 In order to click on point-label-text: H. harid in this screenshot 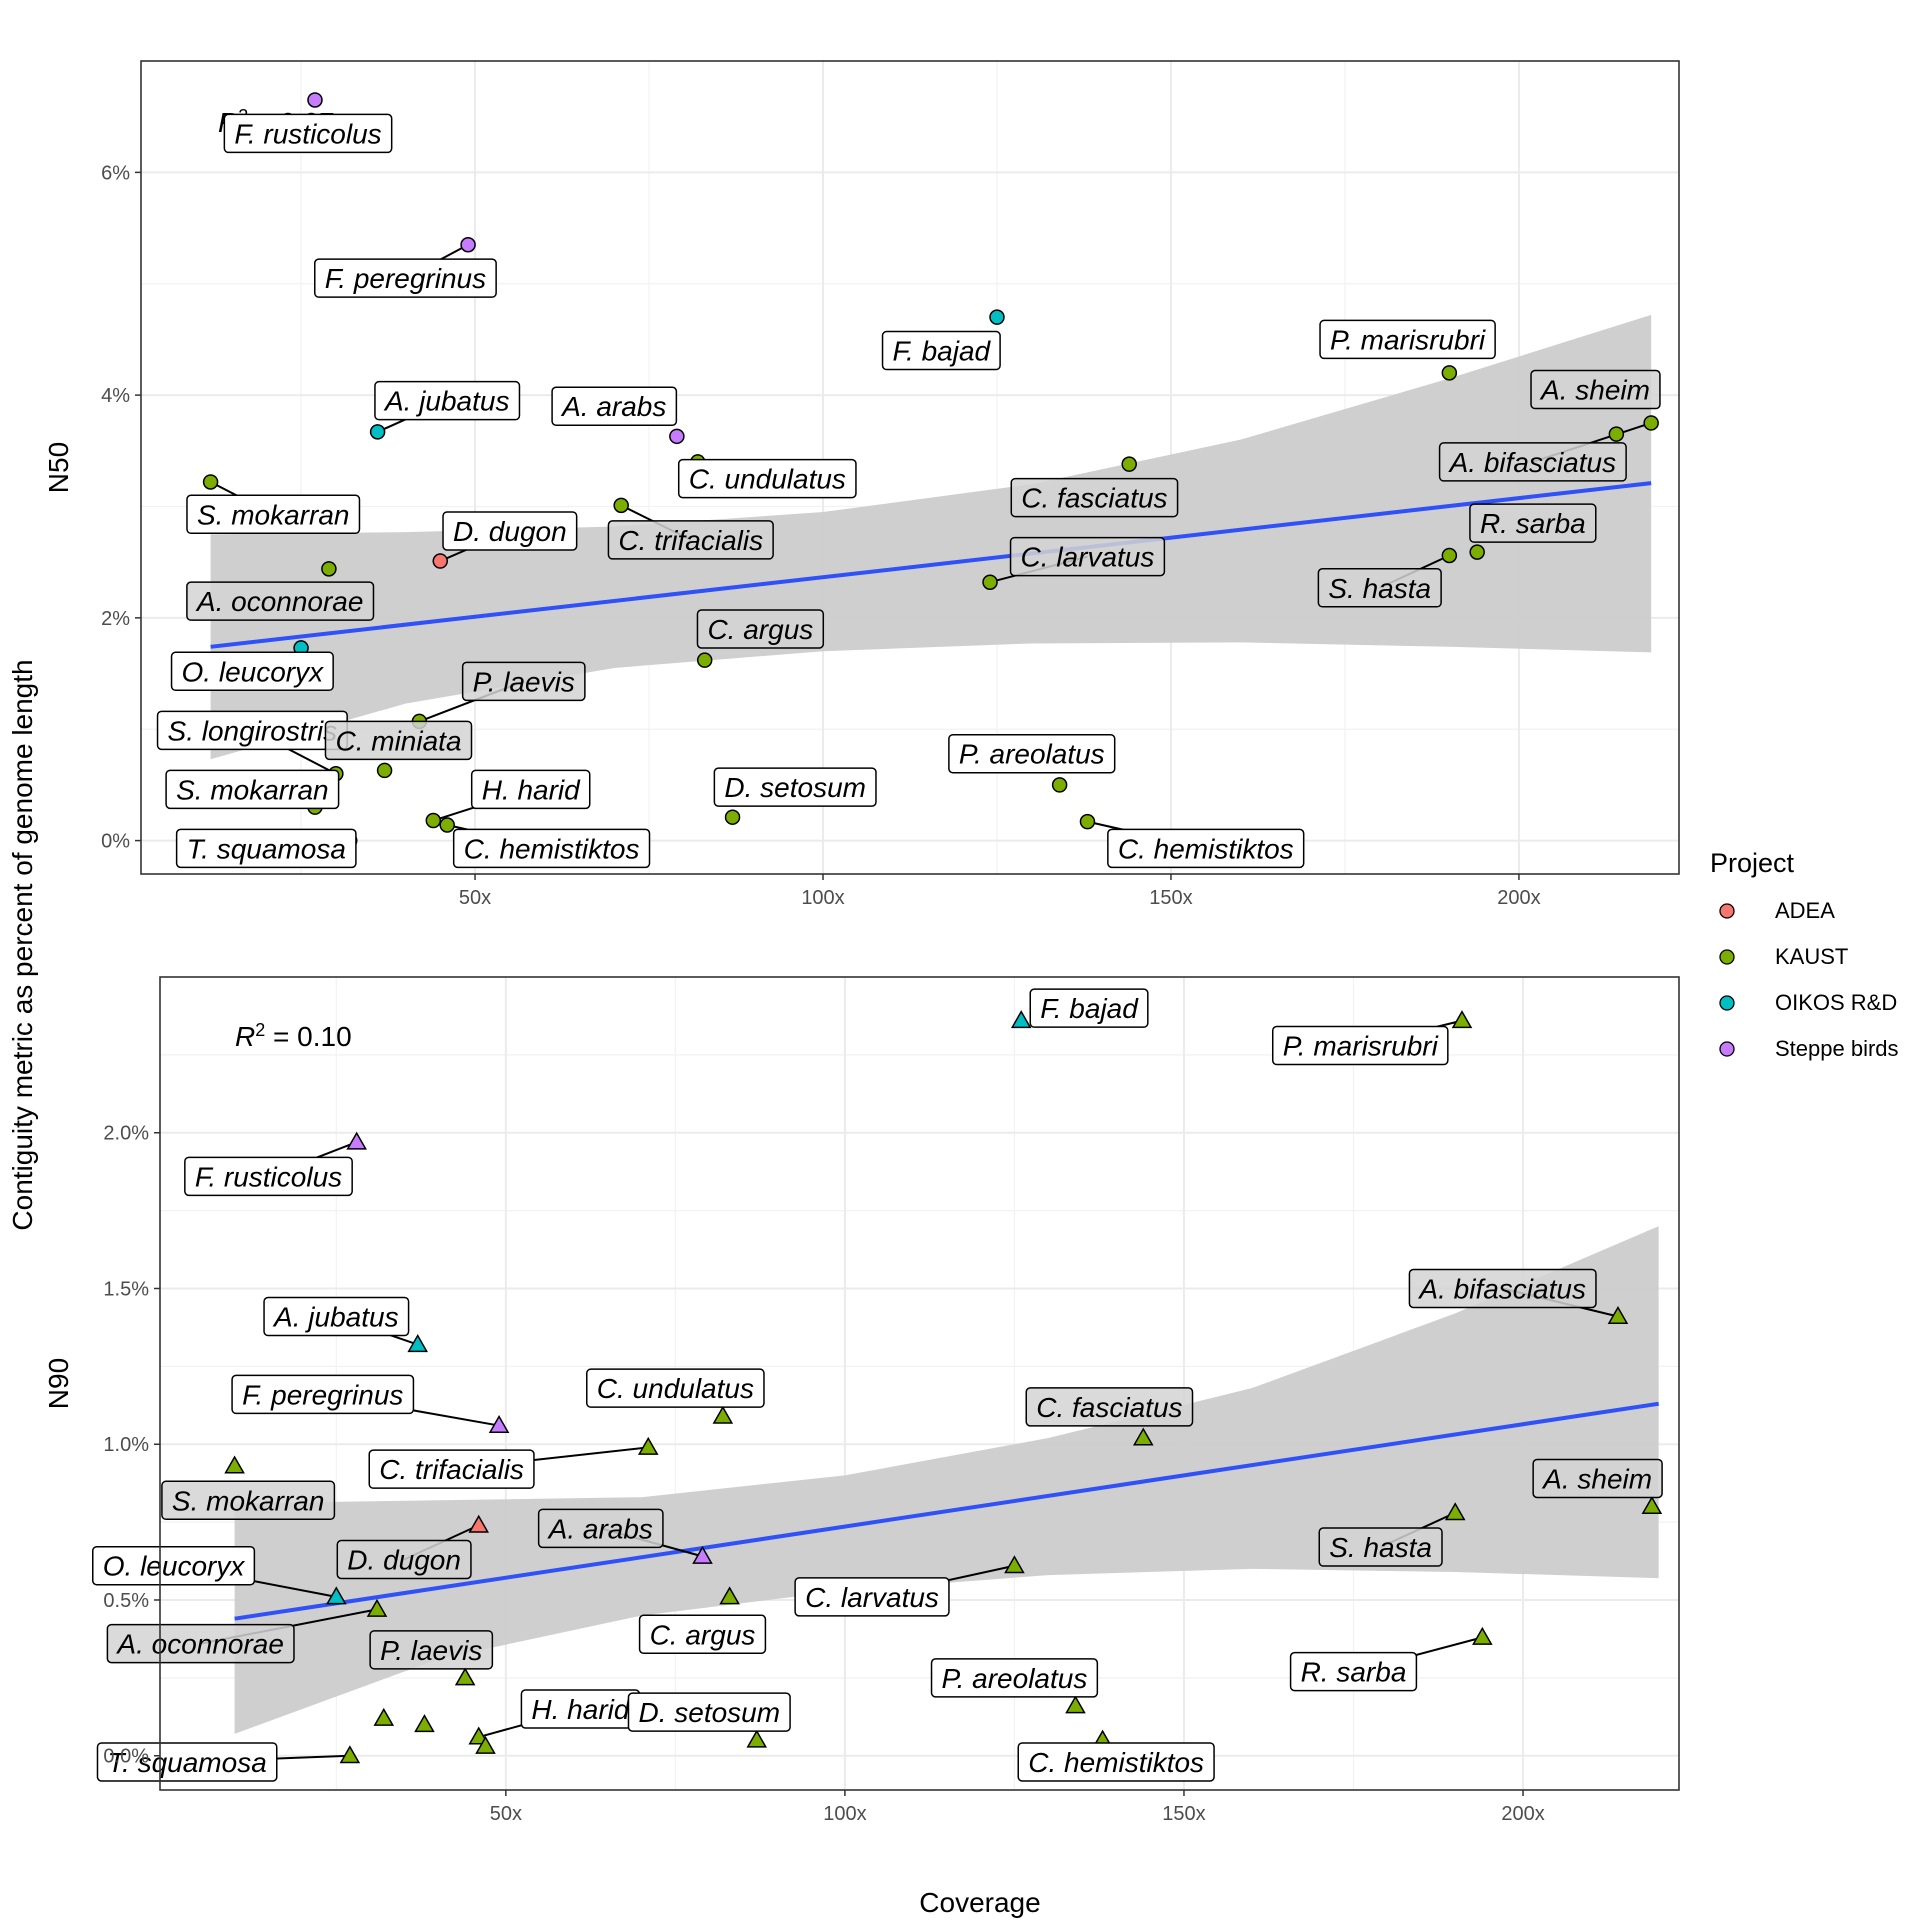, I will do `click(531, 789)`.